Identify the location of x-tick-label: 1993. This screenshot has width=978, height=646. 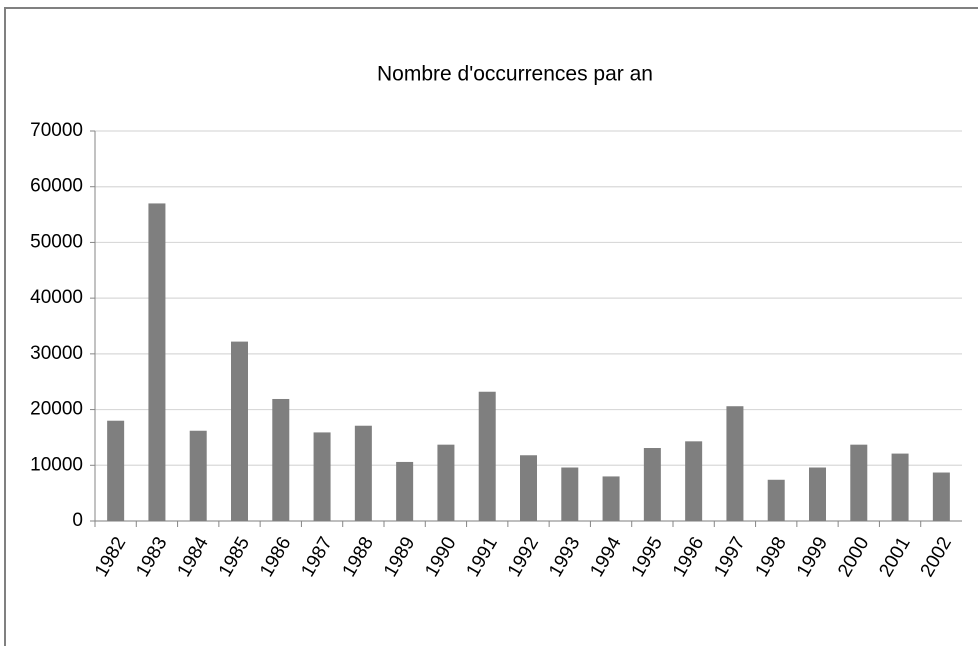
(564, 557).